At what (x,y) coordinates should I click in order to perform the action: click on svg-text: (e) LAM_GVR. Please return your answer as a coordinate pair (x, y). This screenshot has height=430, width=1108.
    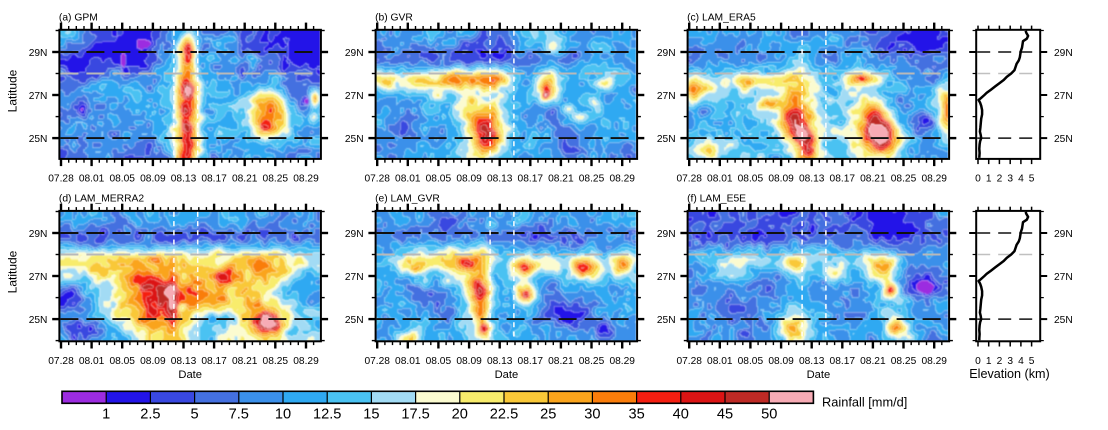
    Looking at the image, I should click on (407, 199).